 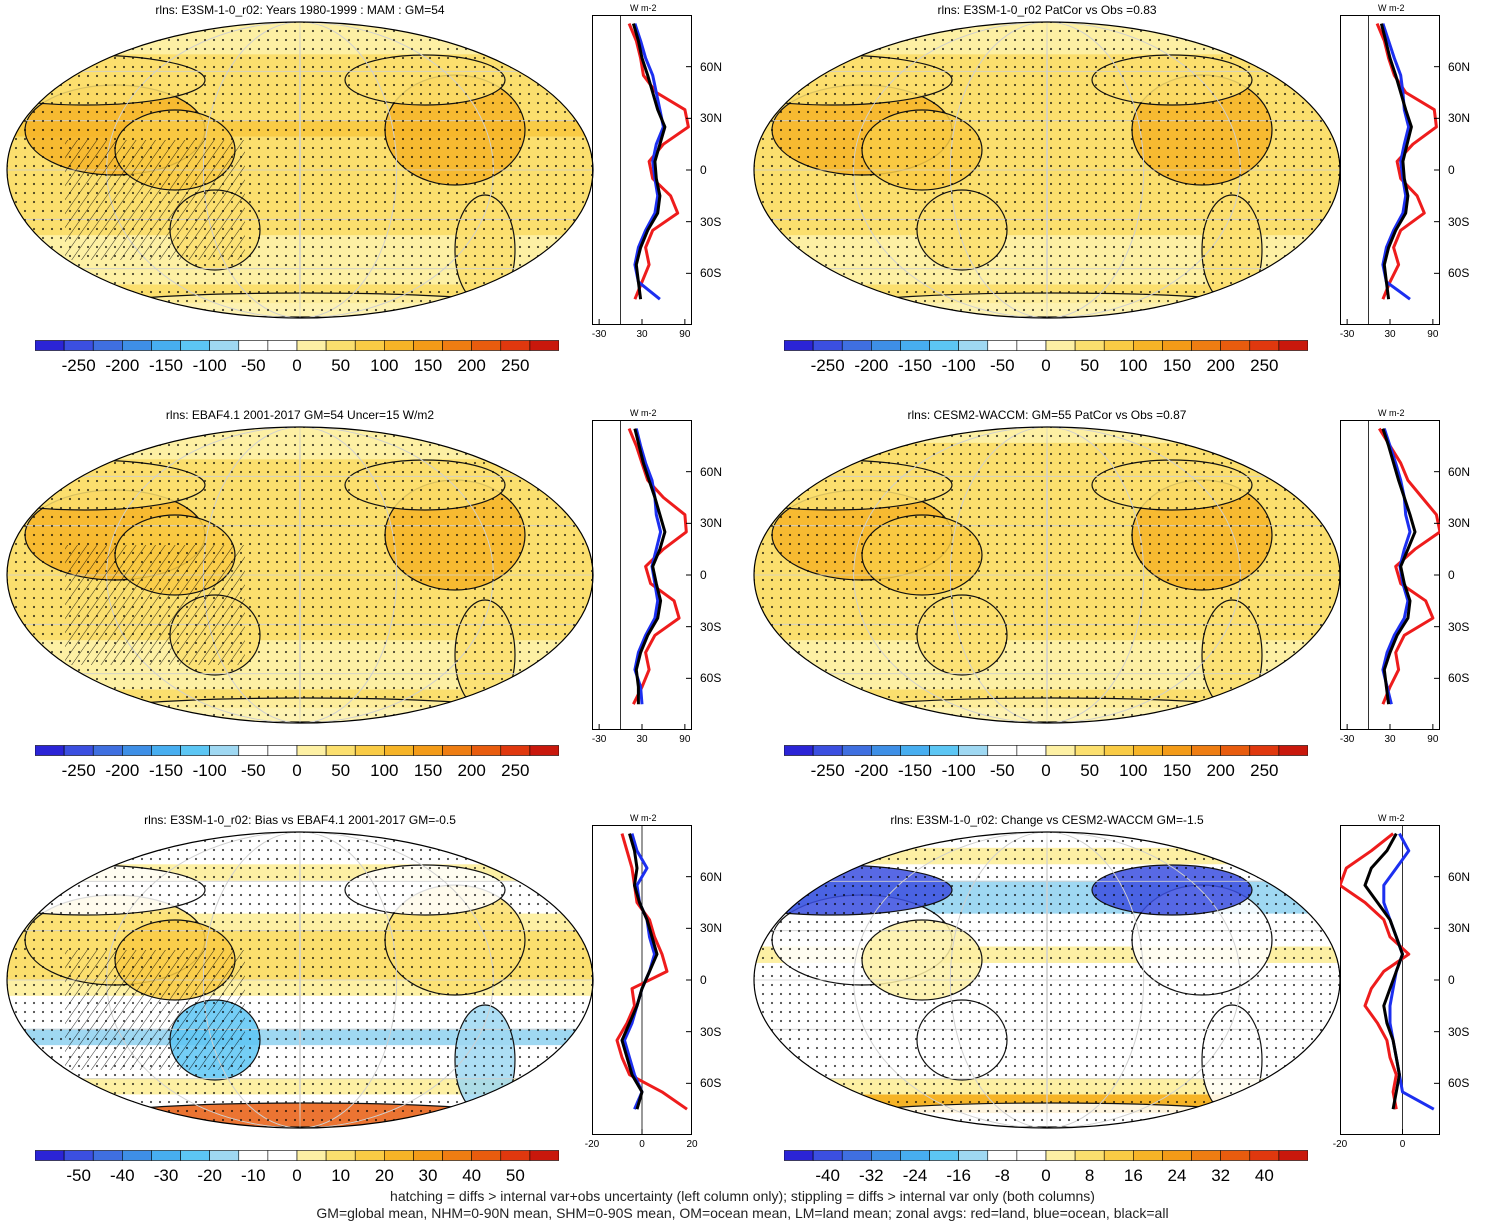 I want to click on hatching-layer, so click(x=155, y=1010).